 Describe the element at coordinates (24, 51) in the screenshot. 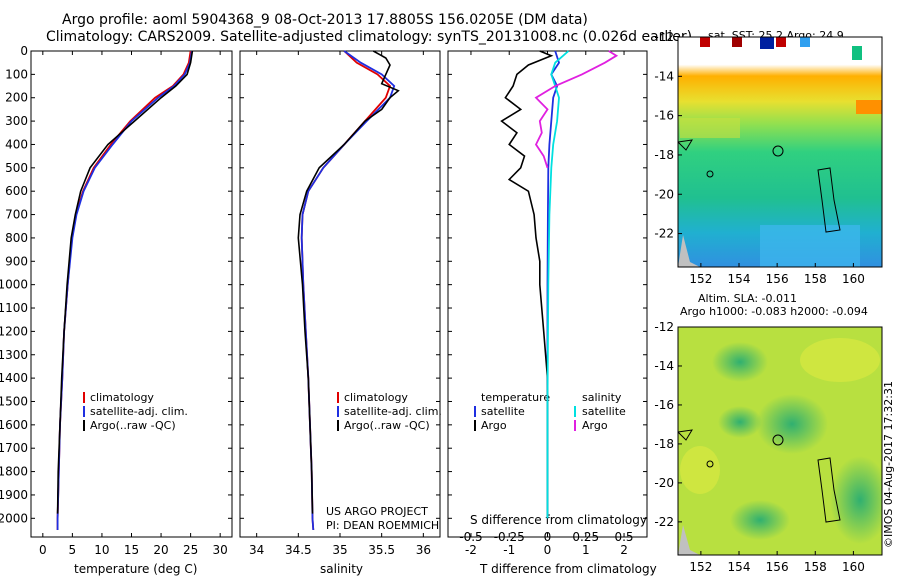

I see `y-tick-label: 0` at that location.